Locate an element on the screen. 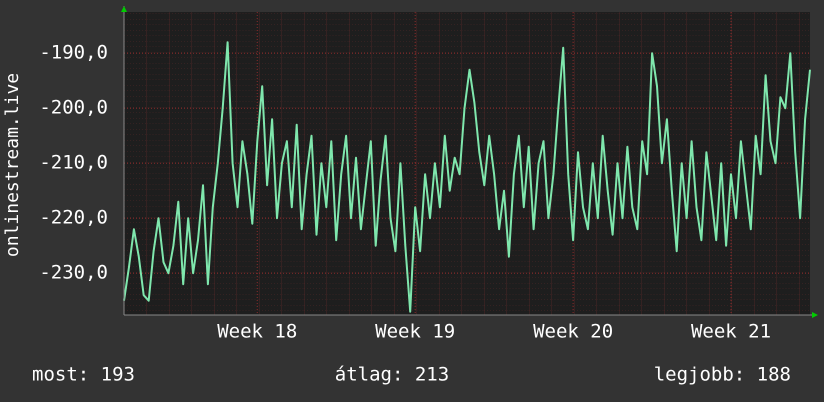  average-value: átlag: 213 is located at coordinates (392, 375).